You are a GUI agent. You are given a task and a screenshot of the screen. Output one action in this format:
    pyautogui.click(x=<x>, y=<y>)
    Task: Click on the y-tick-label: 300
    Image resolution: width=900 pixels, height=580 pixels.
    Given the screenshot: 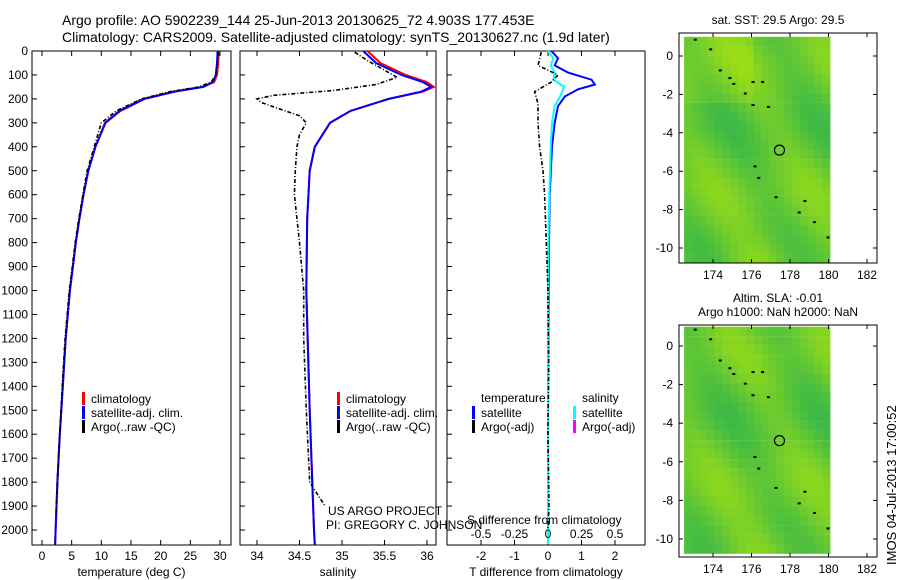 What is the action you would take?
    pyautogui.click(x=18, y=123)
    